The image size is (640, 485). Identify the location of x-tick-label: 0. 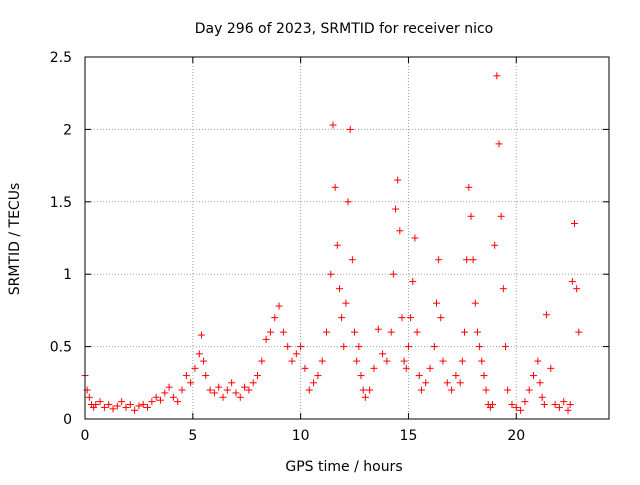
(85, 436).